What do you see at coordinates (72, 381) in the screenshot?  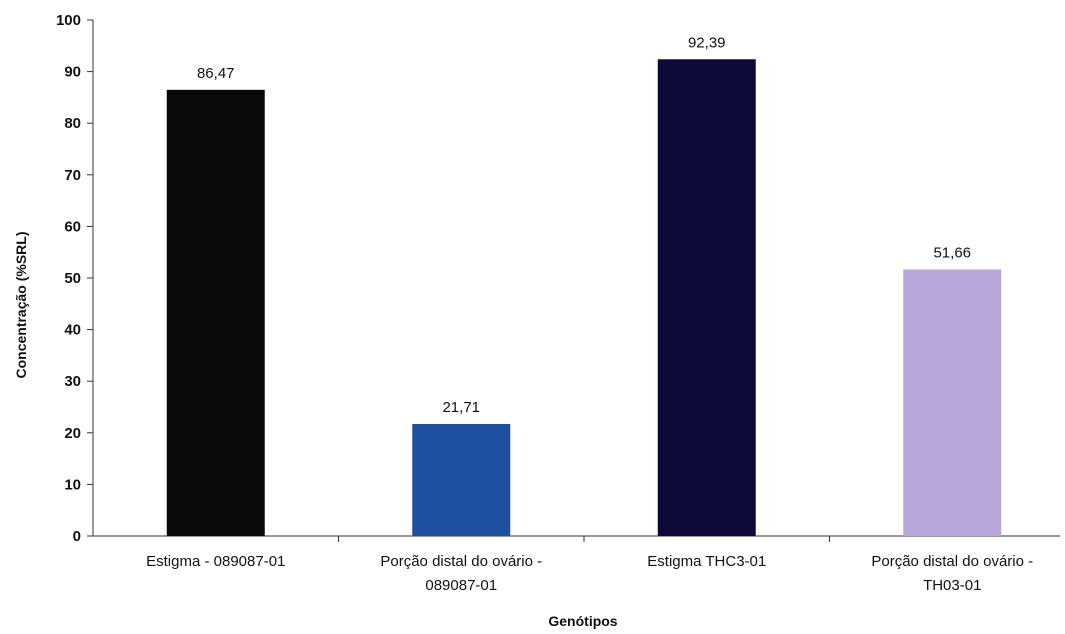 I see `y-tick-label: 30` at bounding box center [72, 381].